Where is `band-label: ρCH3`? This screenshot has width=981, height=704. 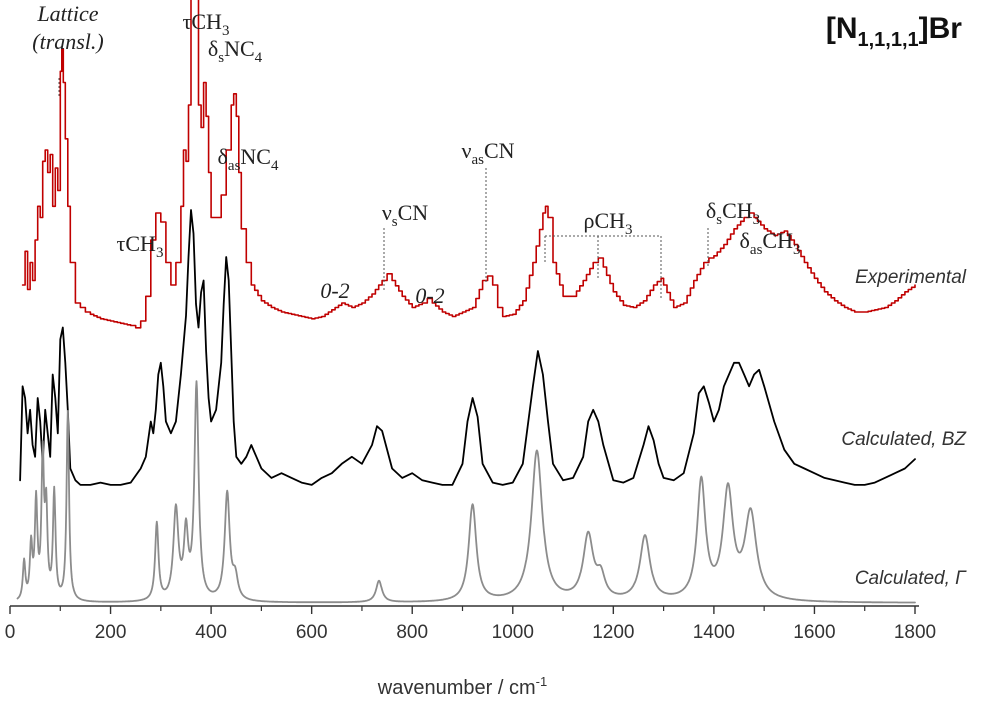 band-label: ρCH3 is located at coordinates (607, 223).